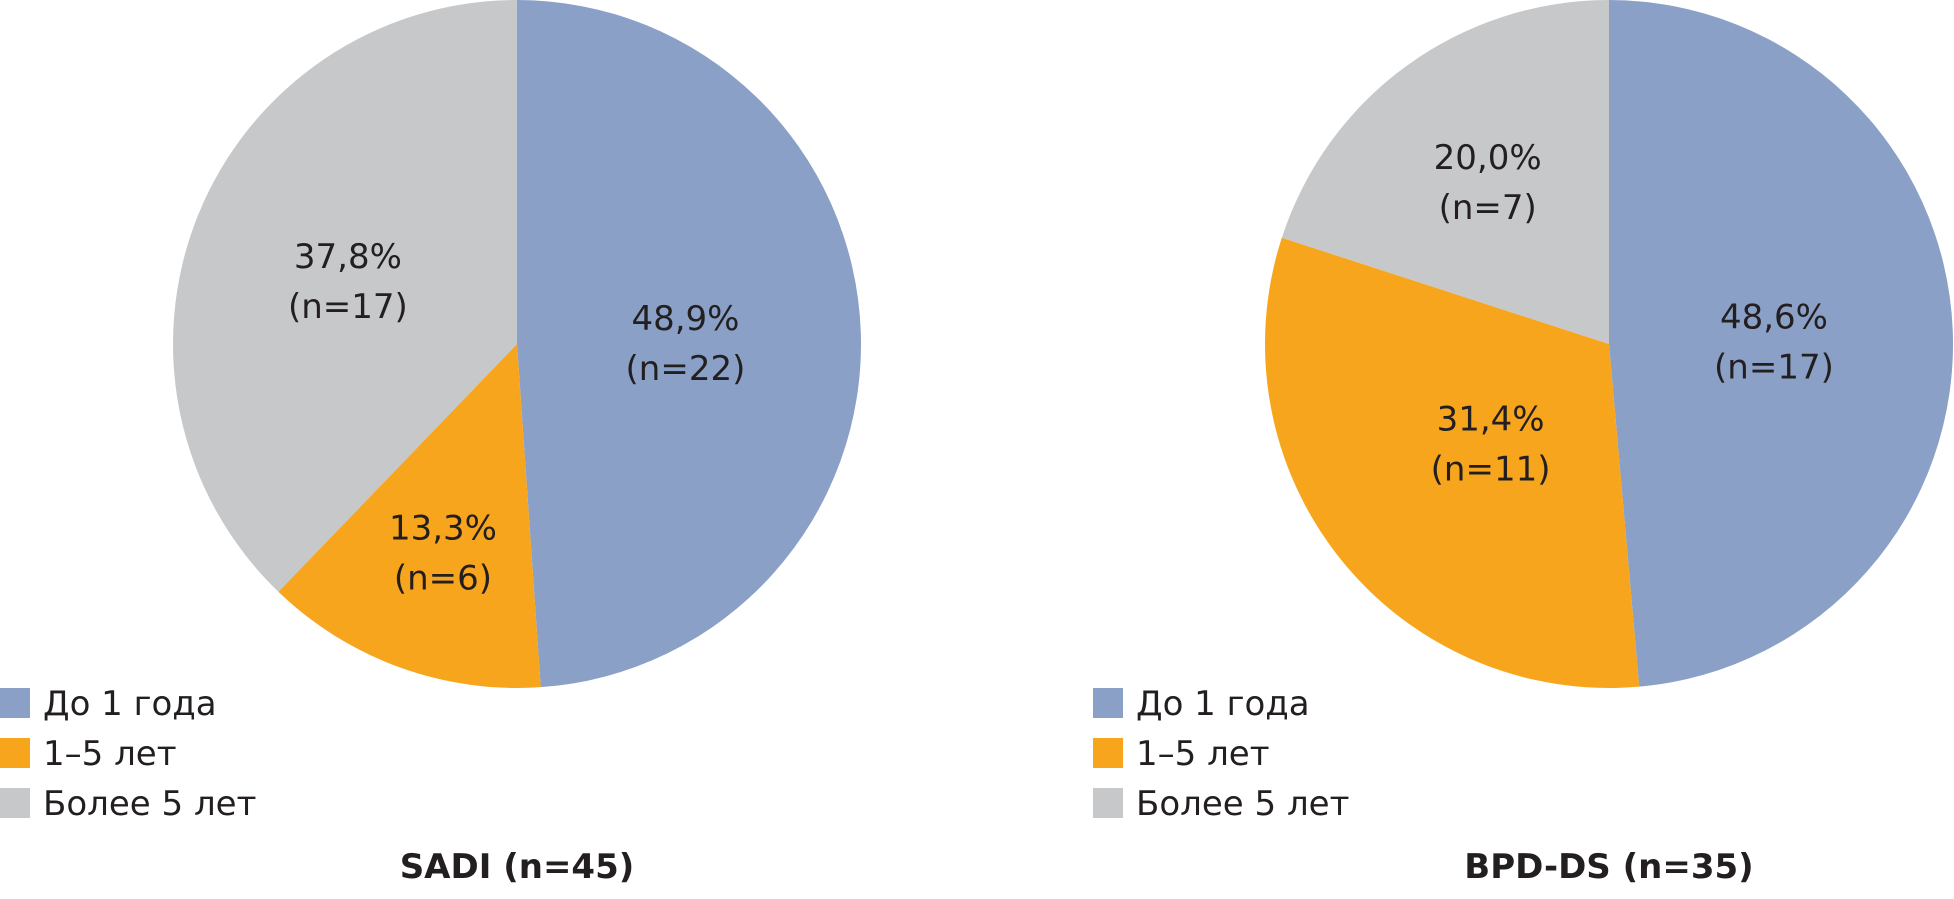  What do you see at coordinates (685, 319) in the screenshot?
I see `slice-label-pct-0-0: 48,9%` at bounding box center [685, 319].